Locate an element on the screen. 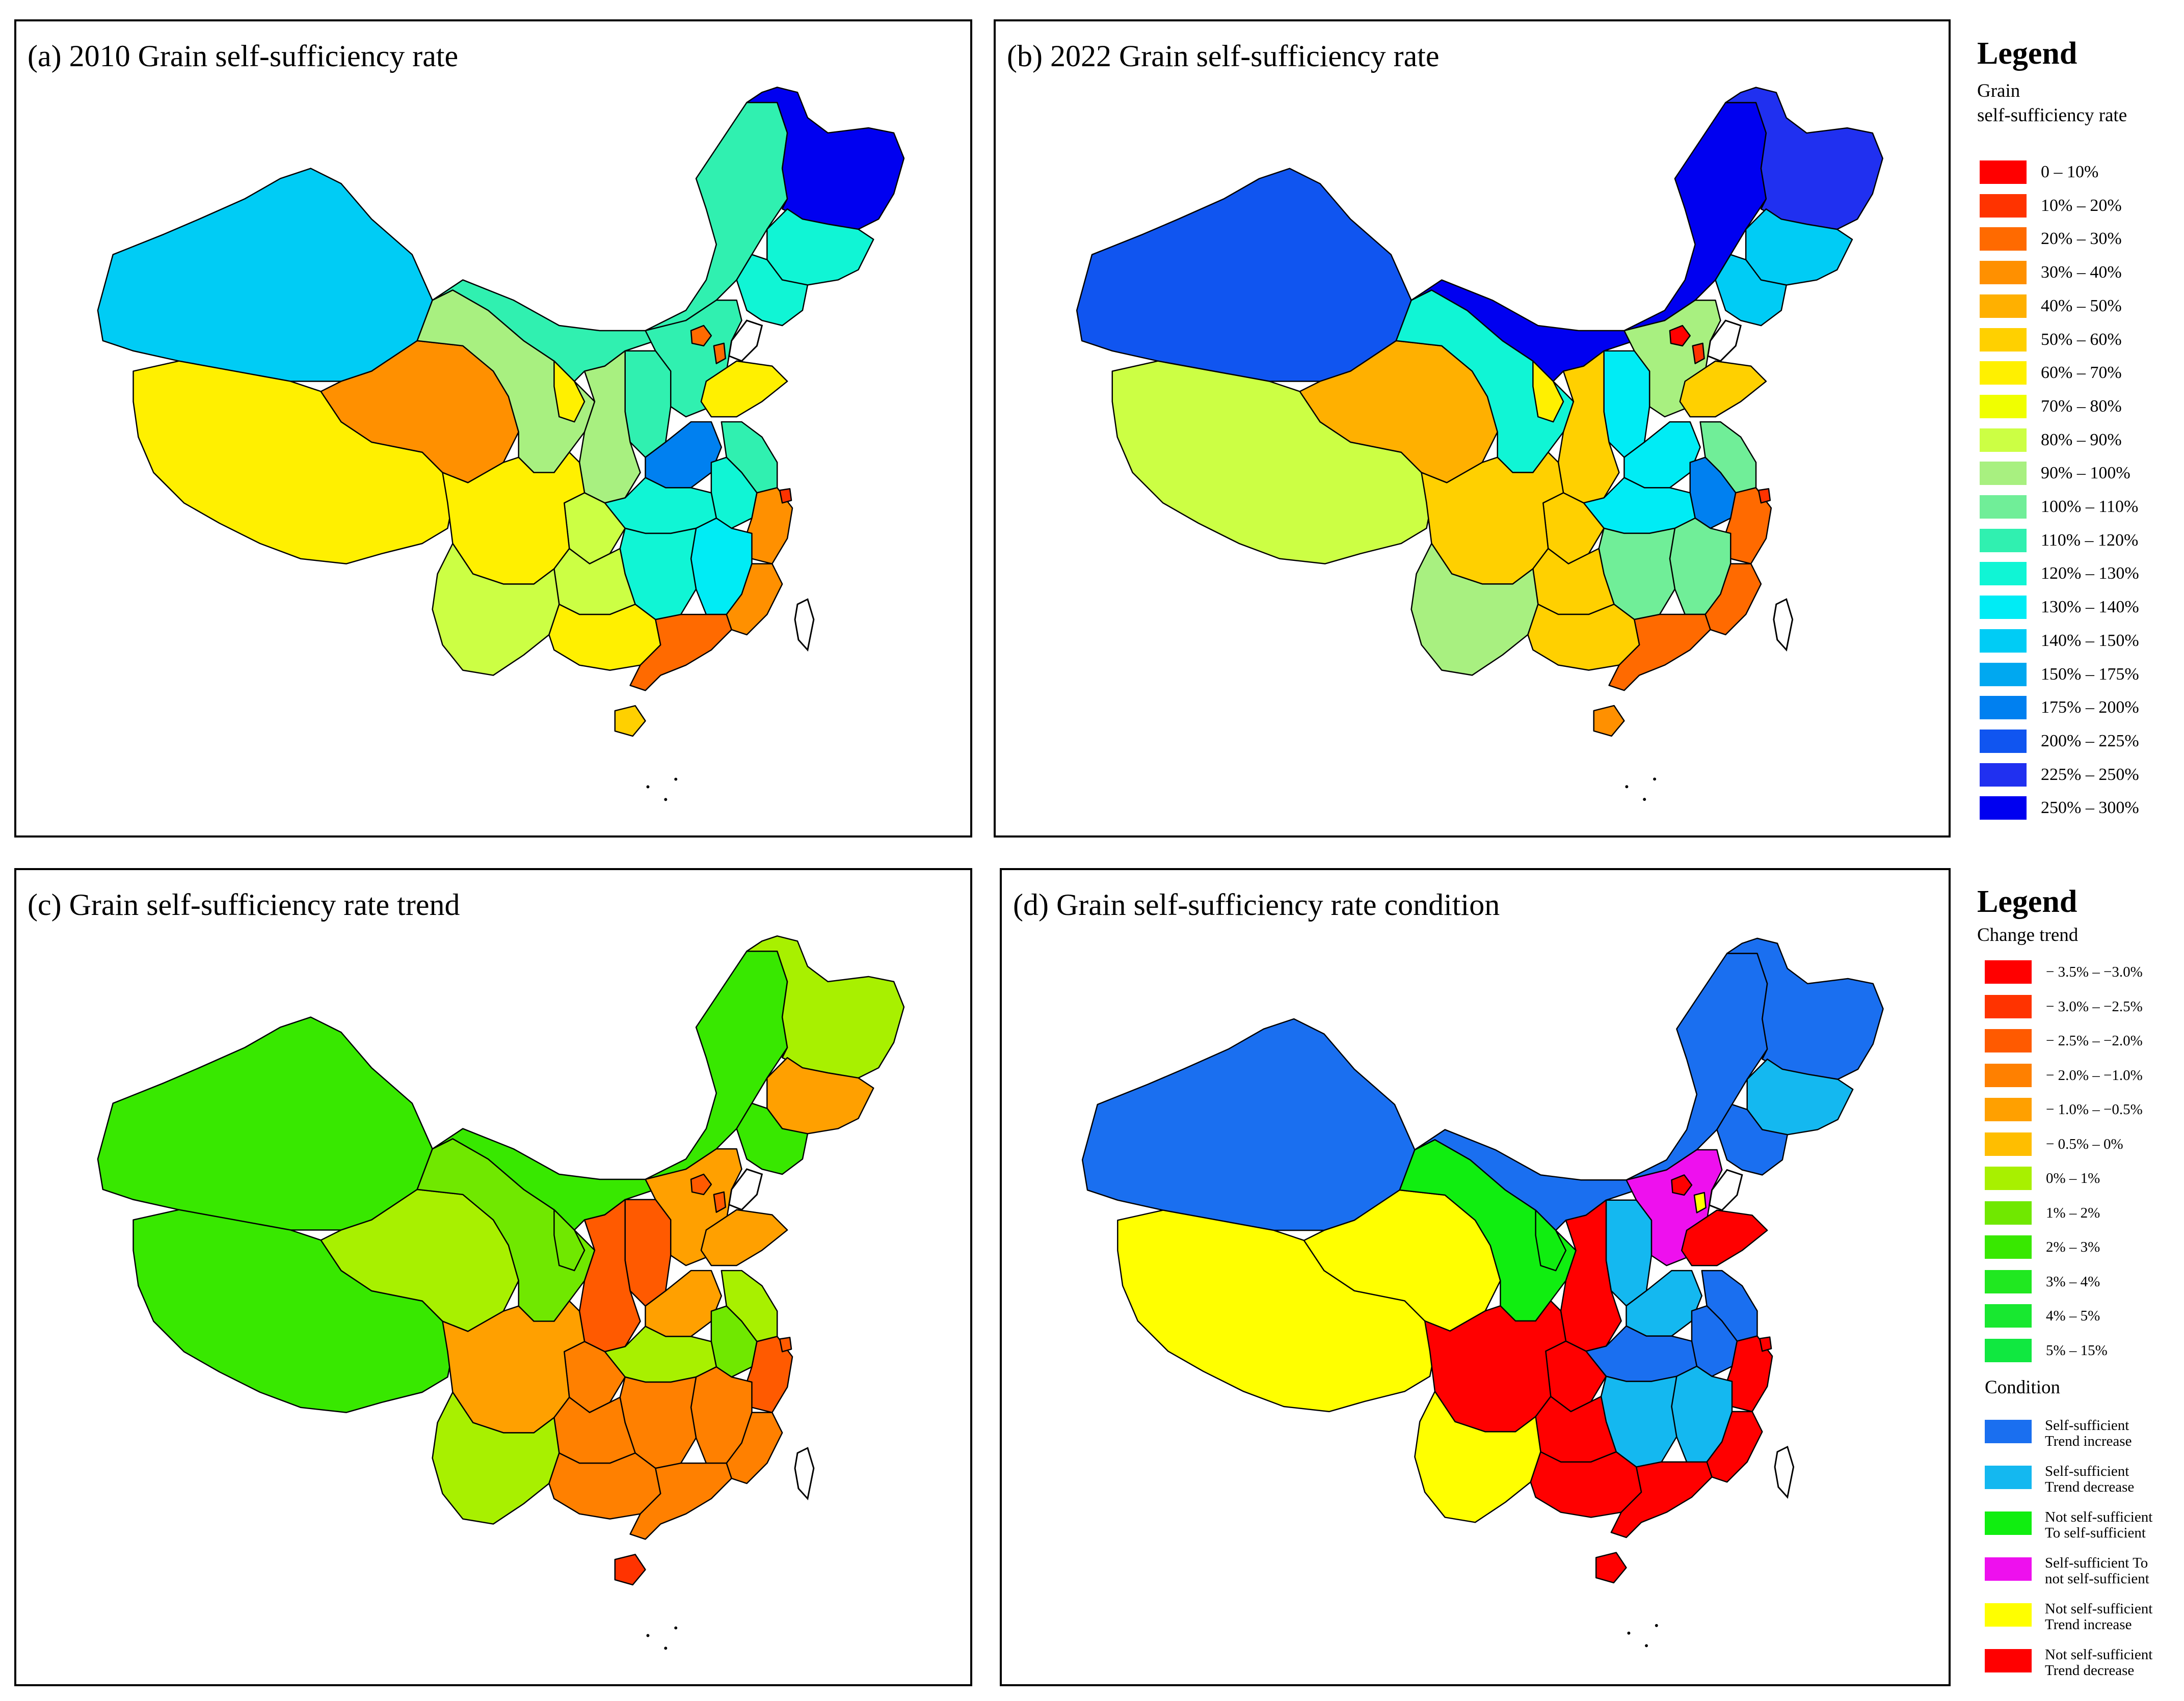 The width and height of the screenshot is (2184, 1701). legend-label: 200% – 225% is located at coordinates (2090, 740).